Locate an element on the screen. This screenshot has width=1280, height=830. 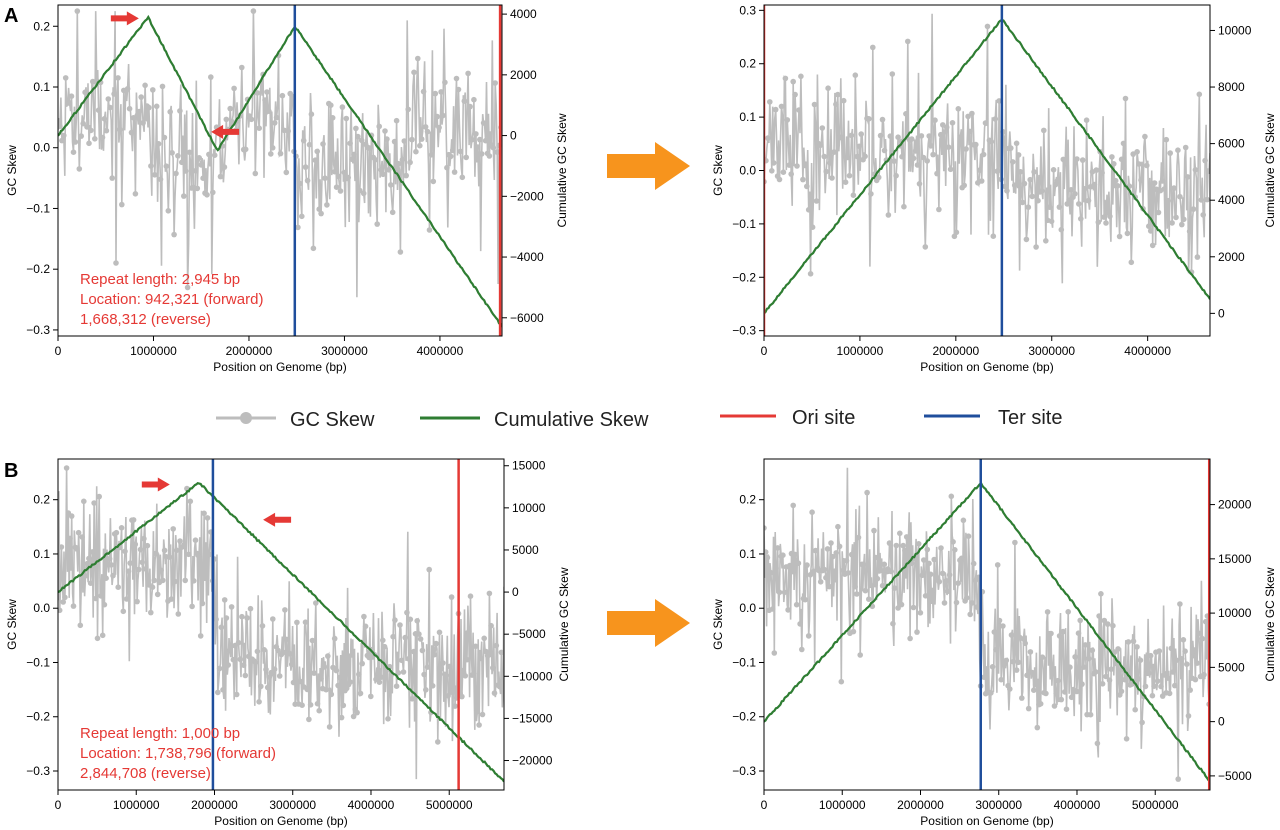
x-axis-label: Position on Genome (bp) is located at coordinates (280, 821).